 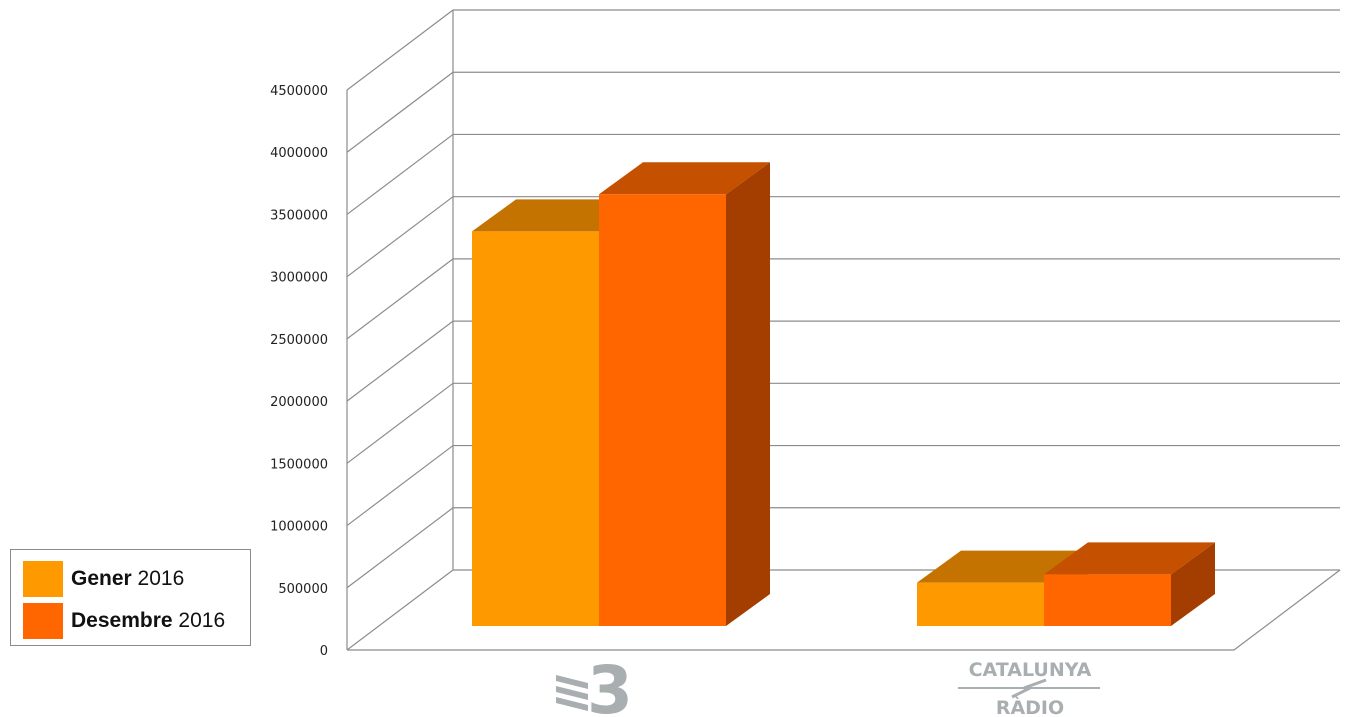 I want to click on y-tick-label: 3500000, so click(x=299, y=215).